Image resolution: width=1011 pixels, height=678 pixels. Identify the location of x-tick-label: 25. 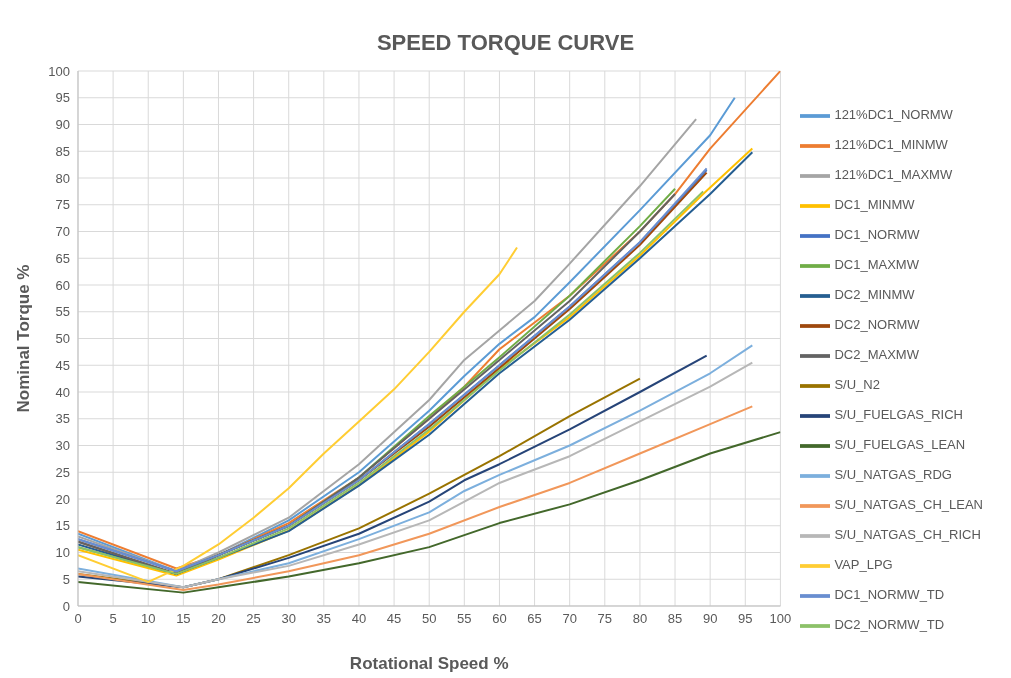
(253, 619).